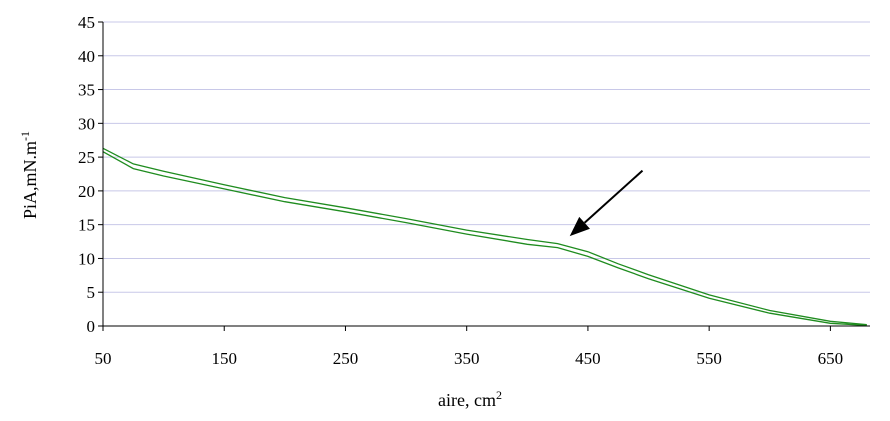 The image size is (890, 421). Describe the element at coordinates (470, 399) in the screenshot. I see `x-axis-title: aire, cm2` at that location.